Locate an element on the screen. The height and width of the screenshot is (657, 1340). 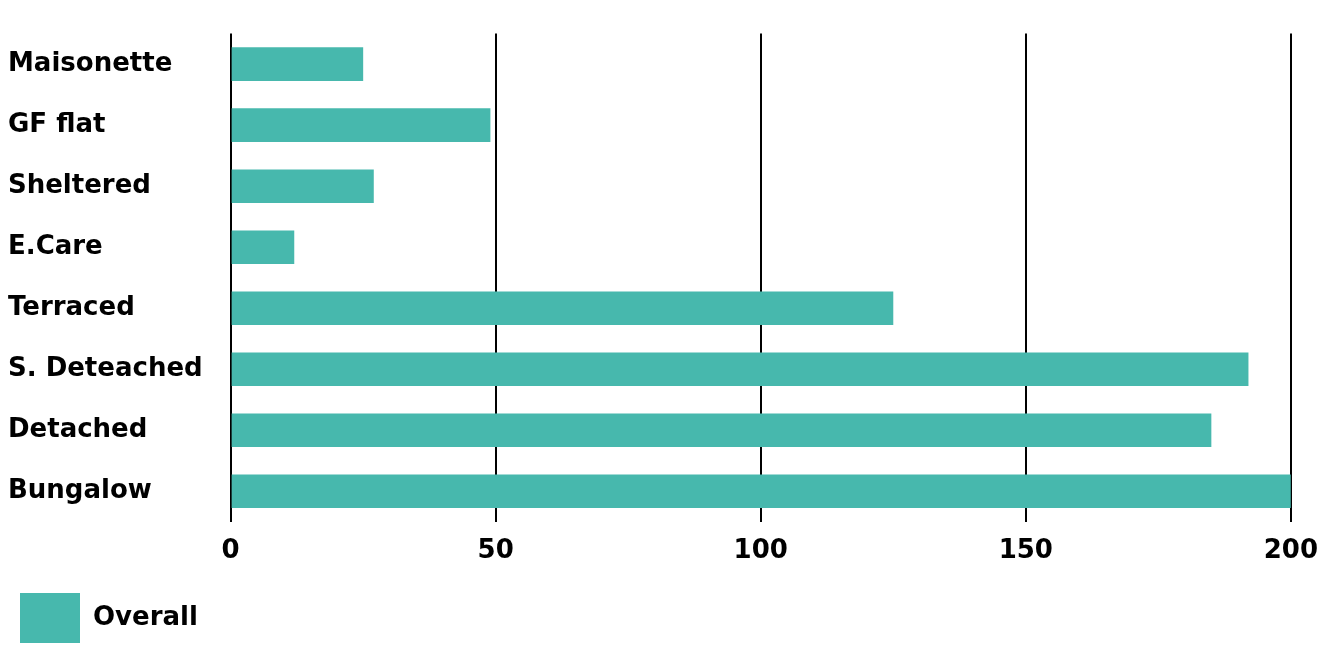
y-tick-label: GF flat is located at coordinates (57, 122).